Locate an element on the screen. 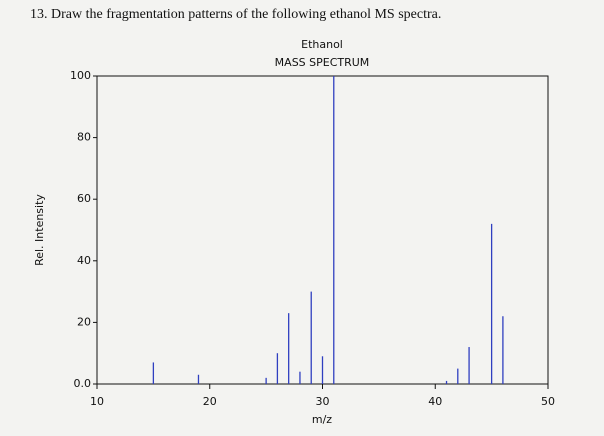 The image size is (604, 436). x-axis-label: m/z is located at coordinates (322, 419).